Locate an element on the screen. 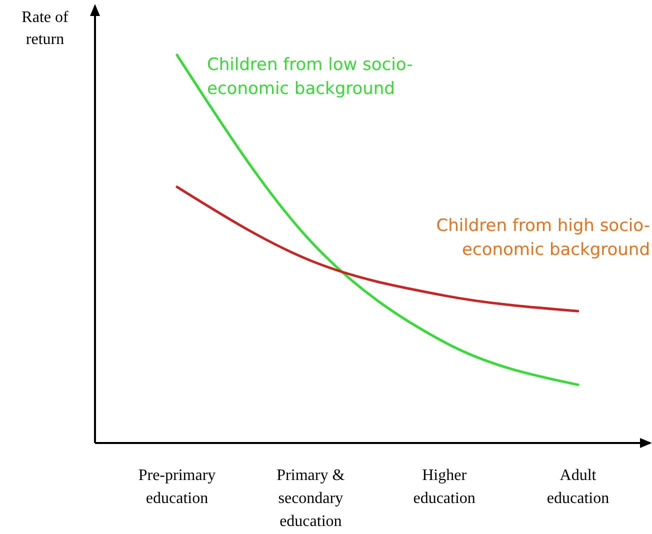 The height and width of the screenshot is (534, 652). y-axis-title: Rate of return is located at coordinates (45, 28).